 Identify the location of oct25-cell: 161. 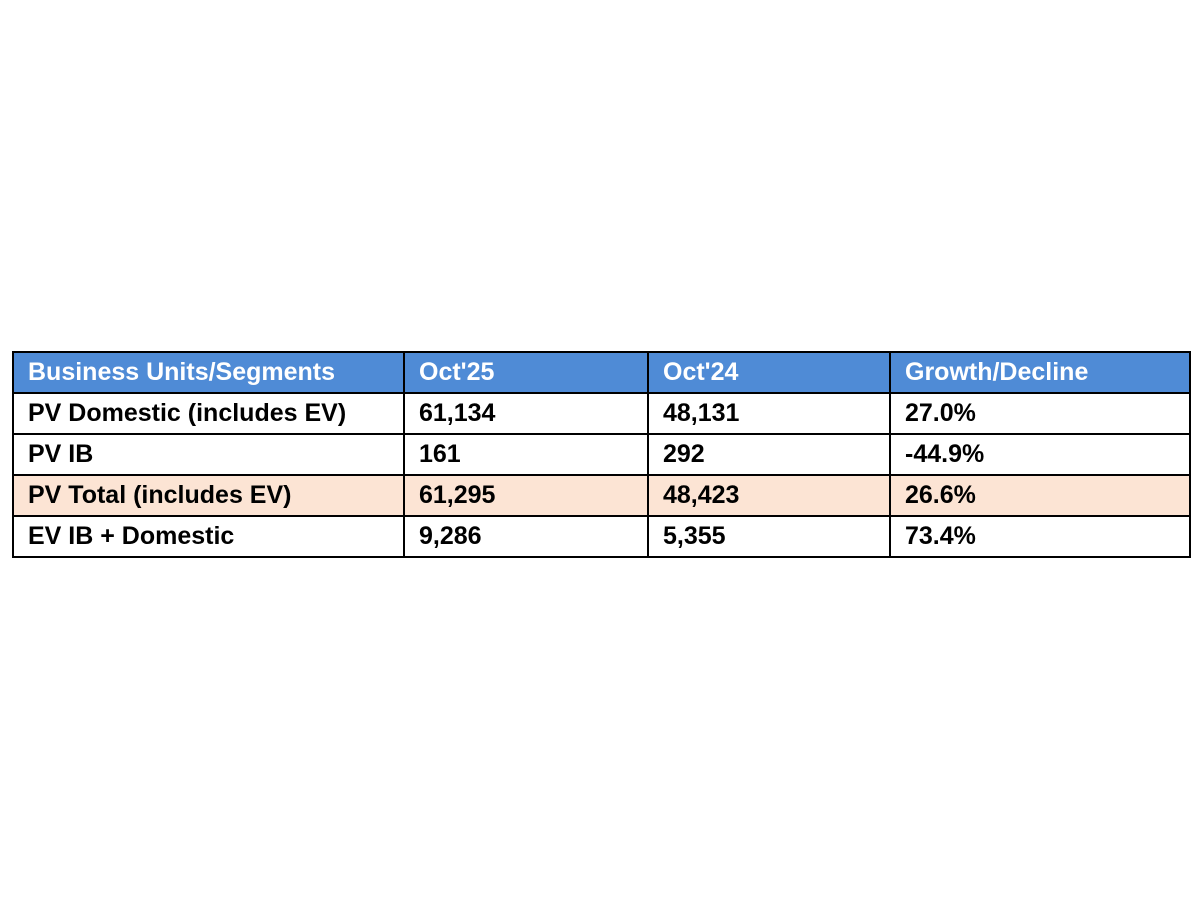
(526, 454).